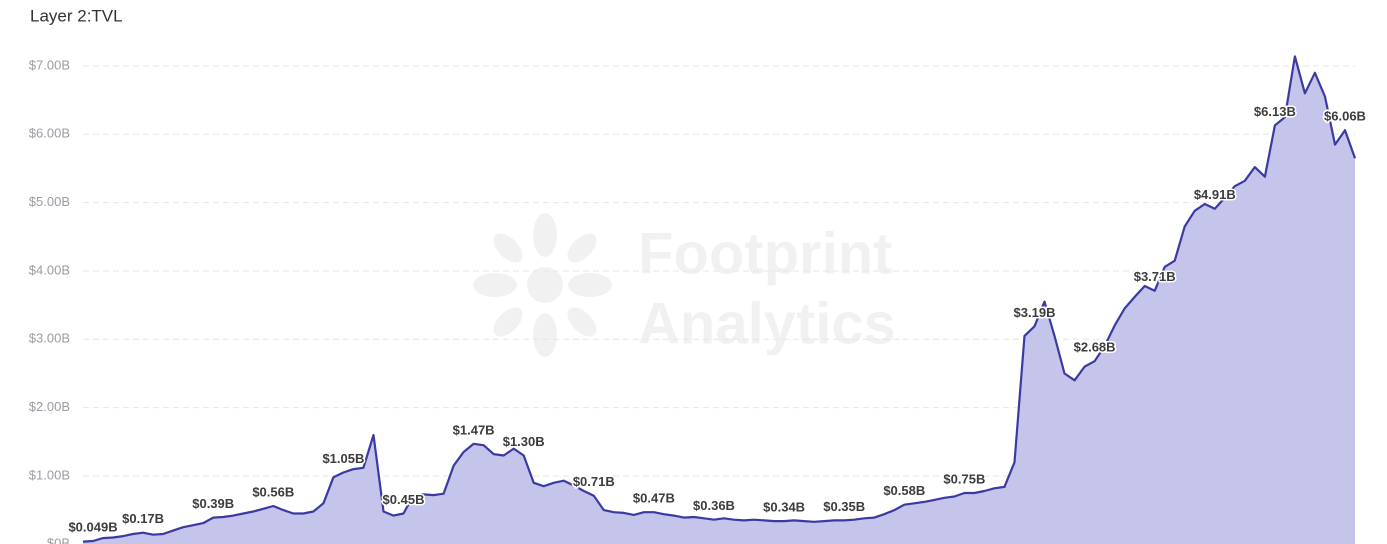 The height and width of the screenshot is (544, 1387). What do you see at coordinates (784, 507) in the screenshot?
I see `data-label: $0.34B` at bounding box center [784, 507].